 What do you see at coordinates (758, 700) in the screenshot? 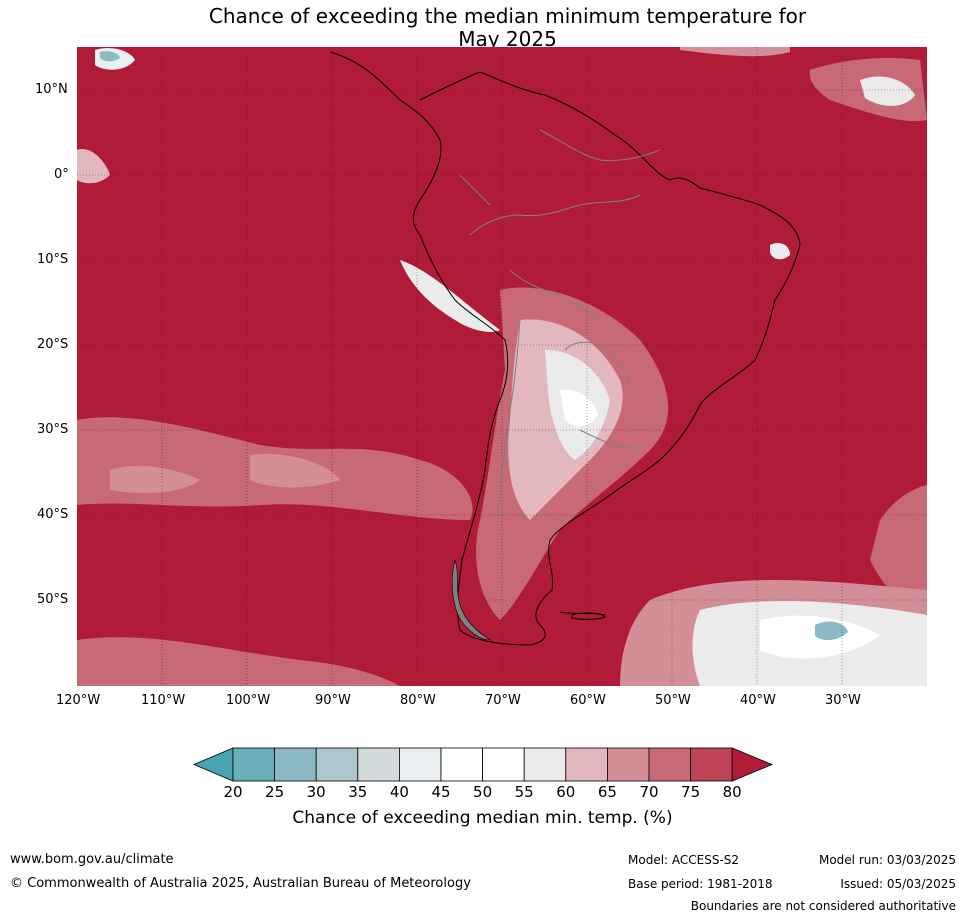
I see `lon-label-40w: 40°W` at bounding box center [758, 700].